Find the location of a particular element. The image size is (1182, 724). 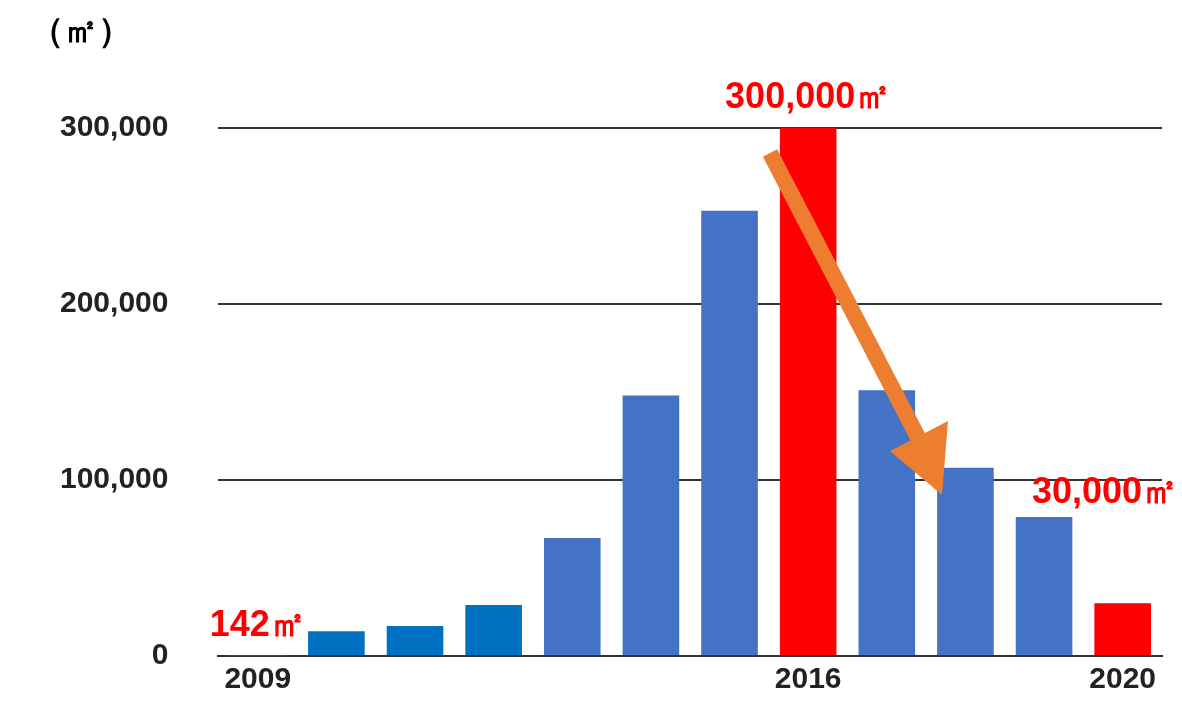

y-axis-title: （㎡） is located at coordinates (81, 30).